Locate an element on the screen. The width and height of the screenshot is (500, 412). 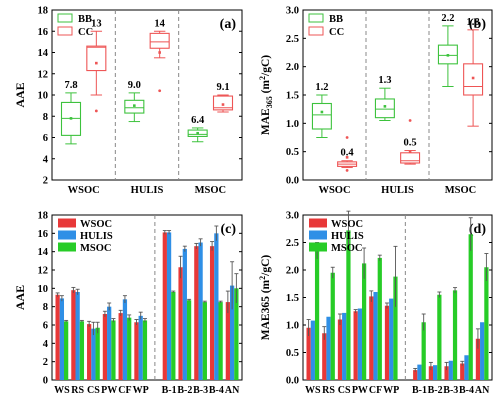
bar-msoc-pw is located at coordinates (113, 350).